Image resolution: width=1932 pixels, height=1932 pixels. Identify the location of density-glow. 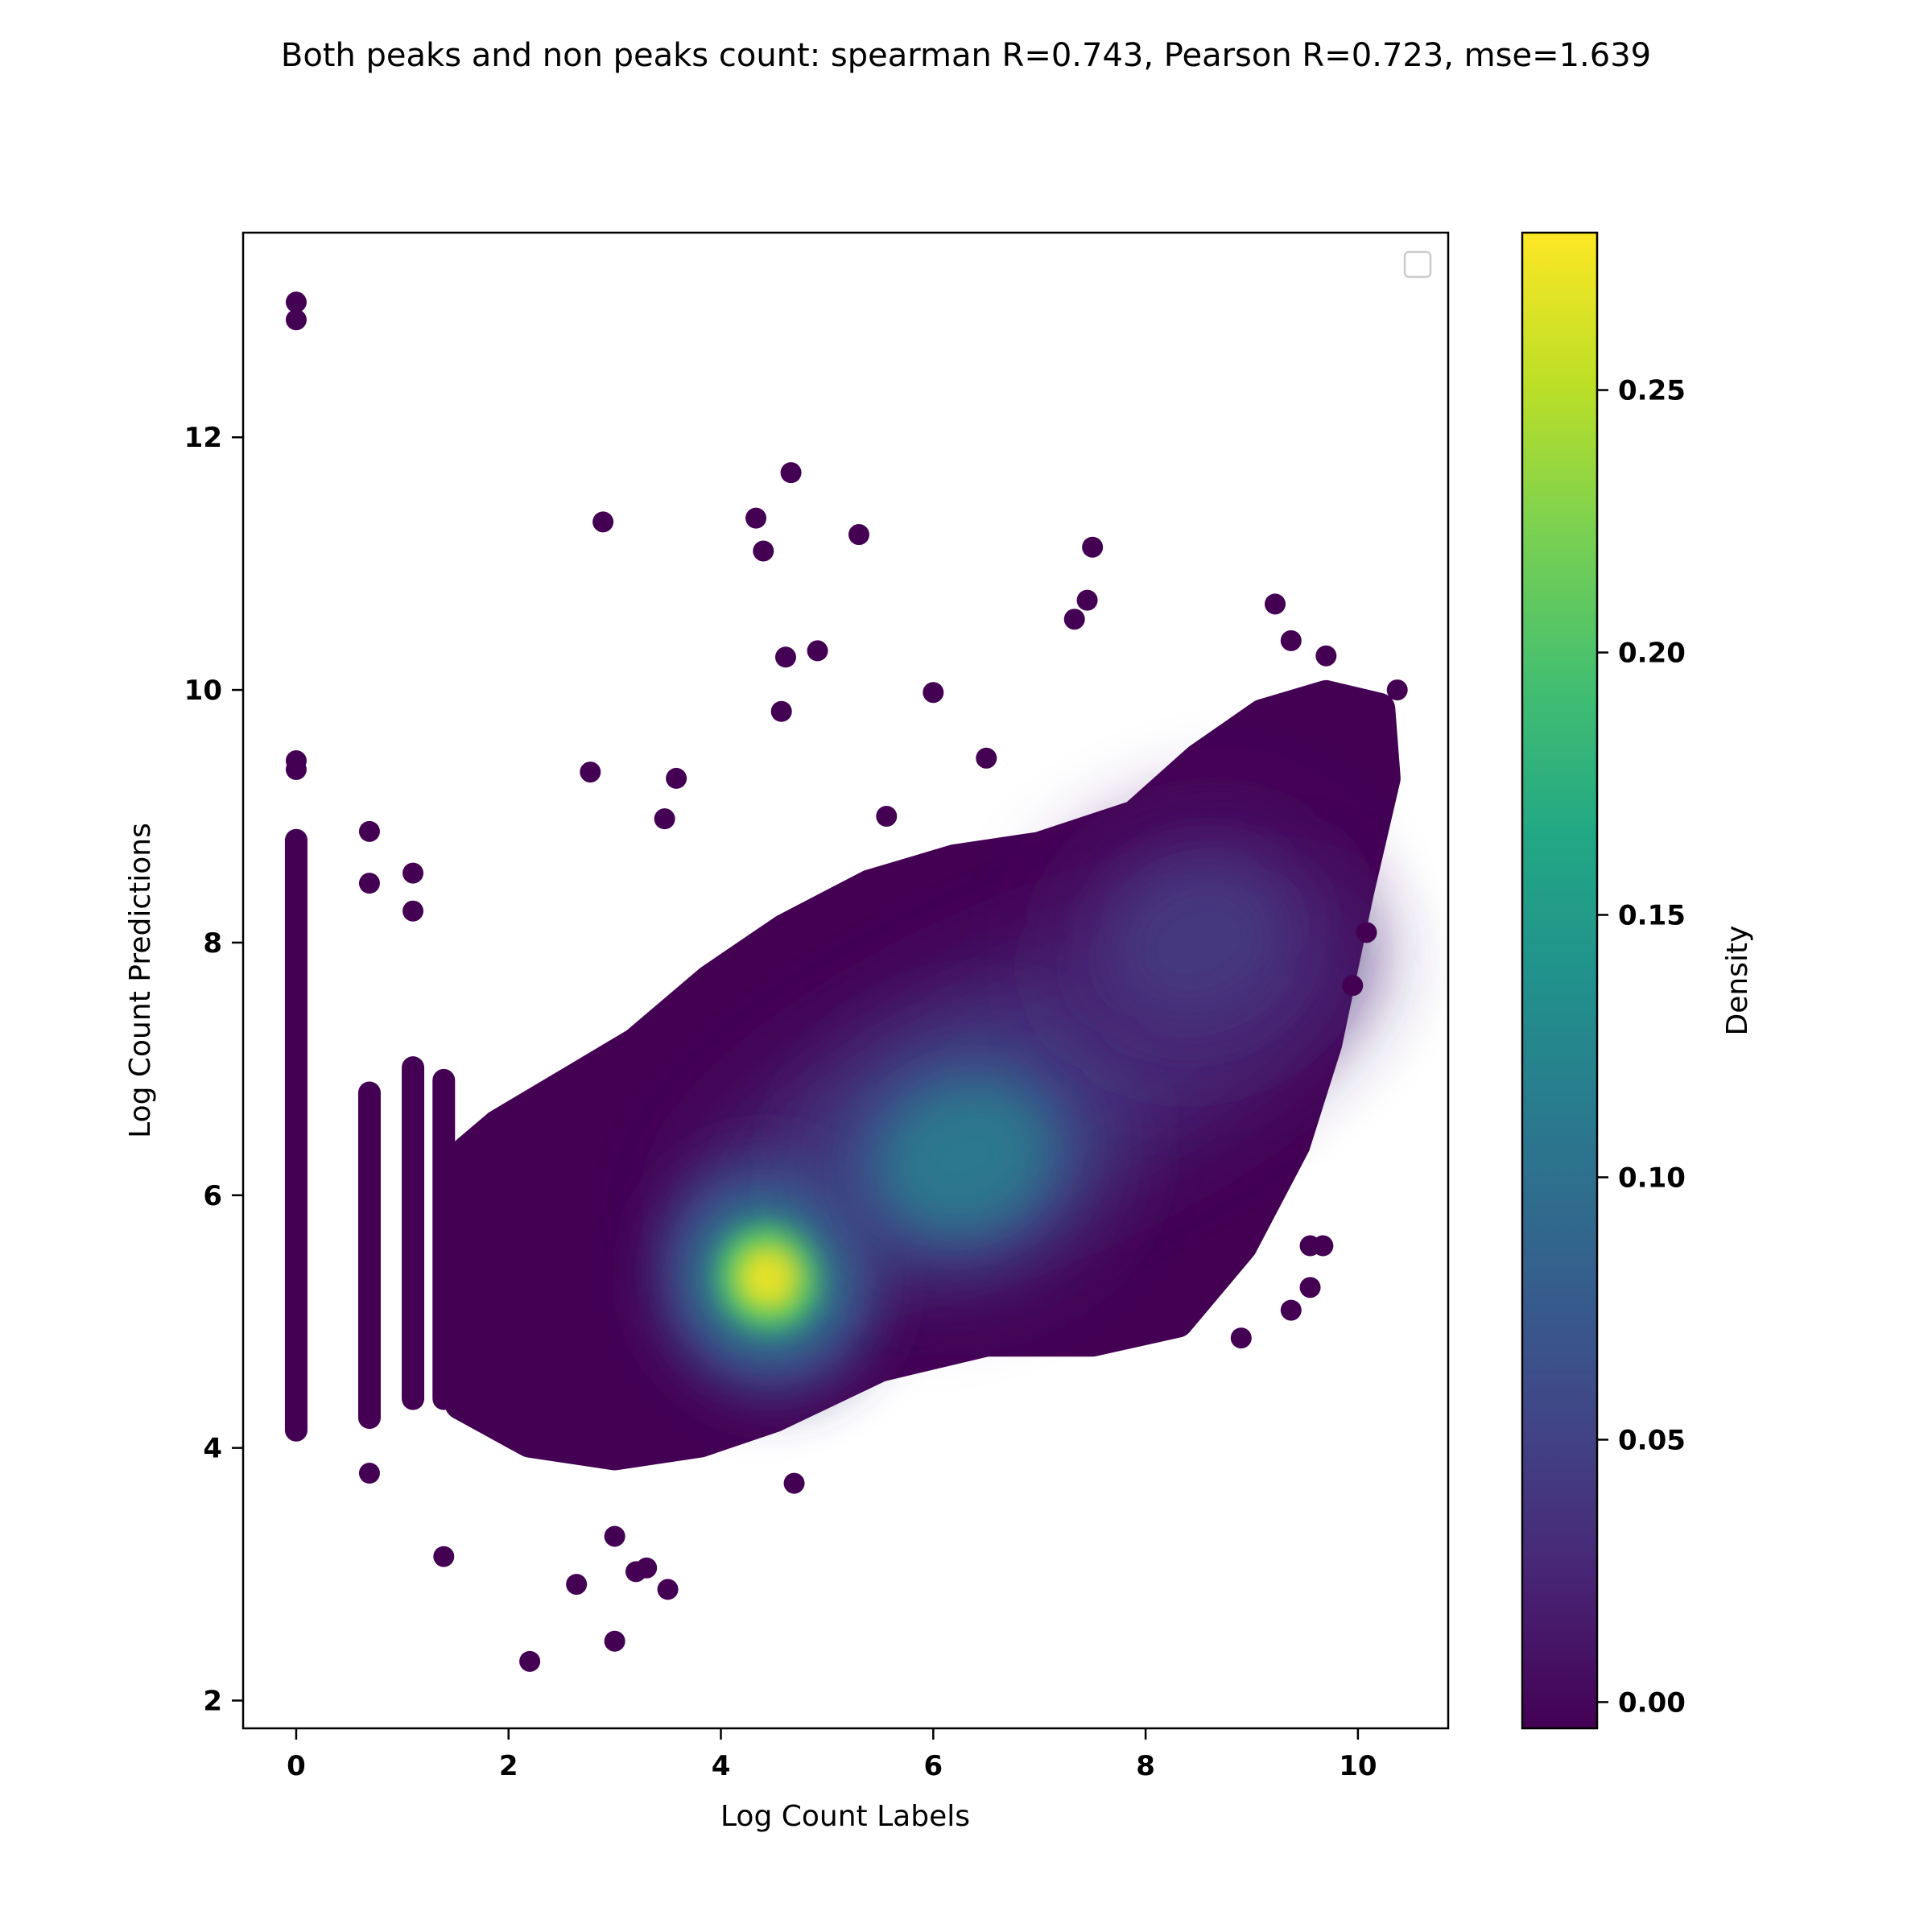
(1009, 1111).